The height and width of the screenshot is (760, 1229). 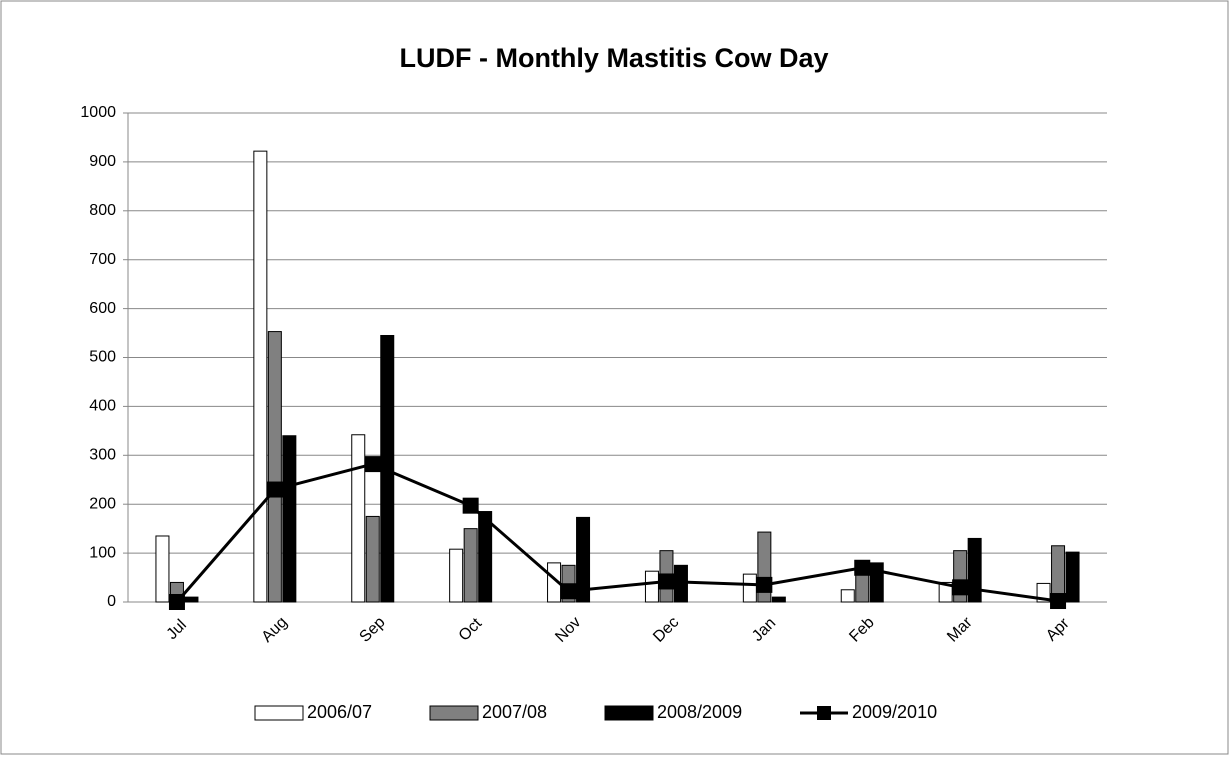 What do you see at coordinates (824, 713) in the screenshot?
I see `legend-marker` at bounding box center [824, 713].